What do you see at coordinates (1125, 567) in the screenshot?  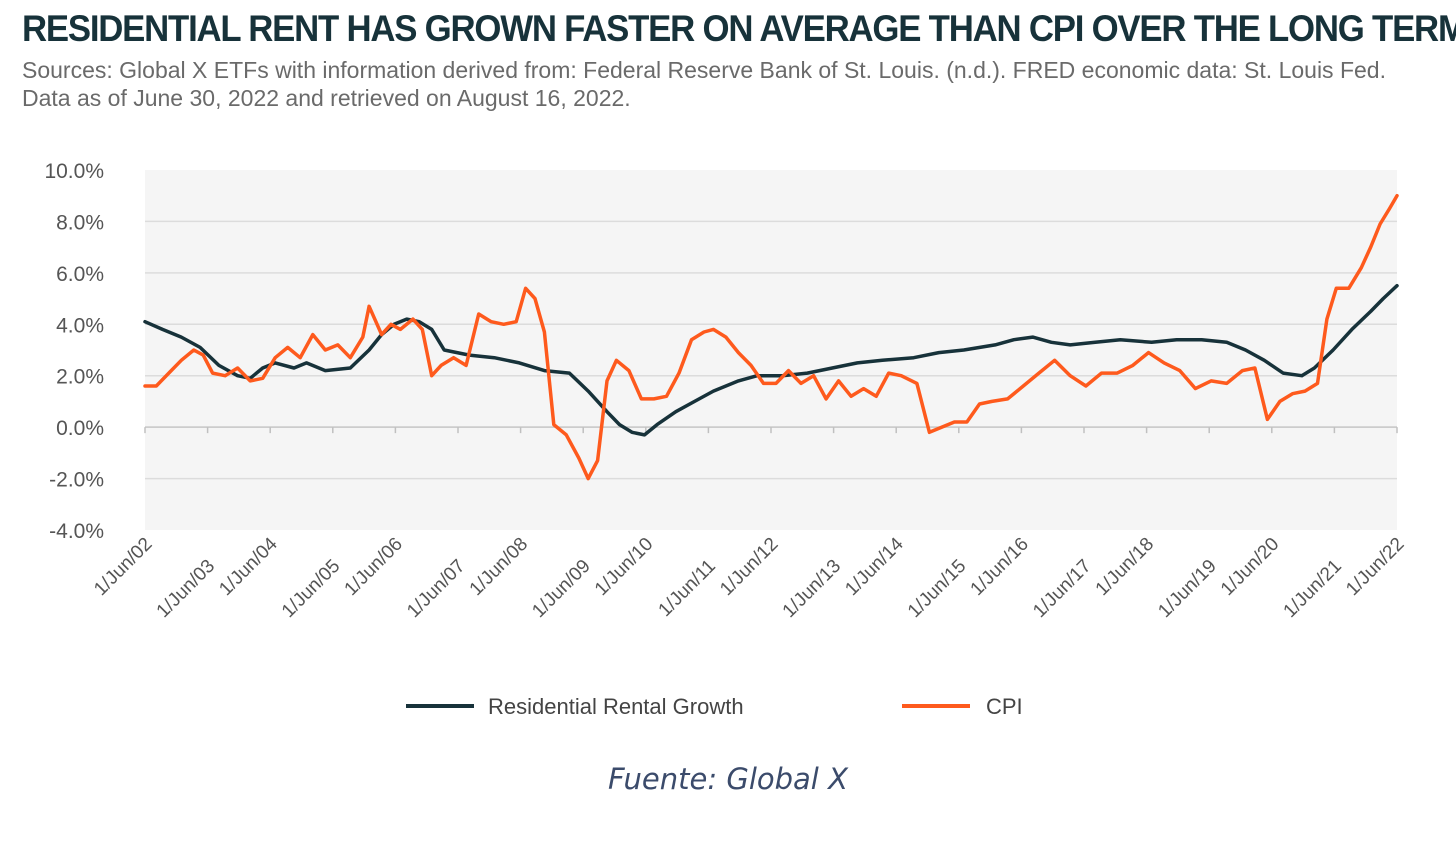 I see `x-tick-label: 1/Jun/18` at bounding box center [1125, 567].